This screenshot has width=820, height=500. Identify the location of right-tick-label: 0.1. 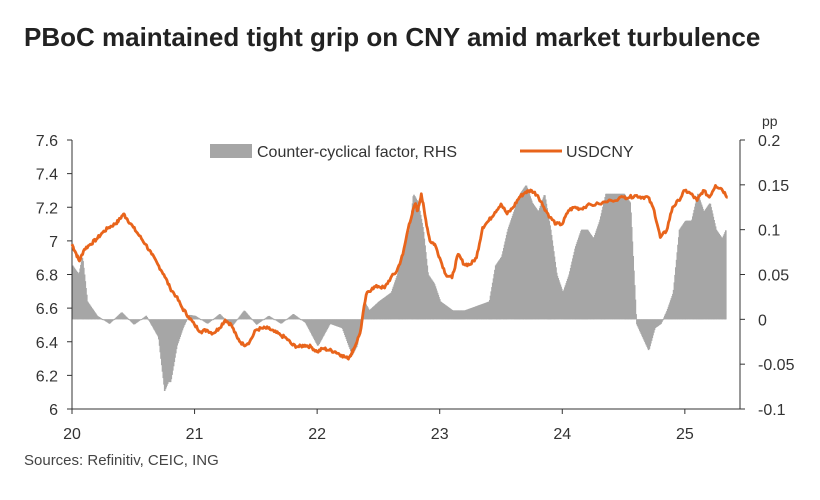
(769, 231).